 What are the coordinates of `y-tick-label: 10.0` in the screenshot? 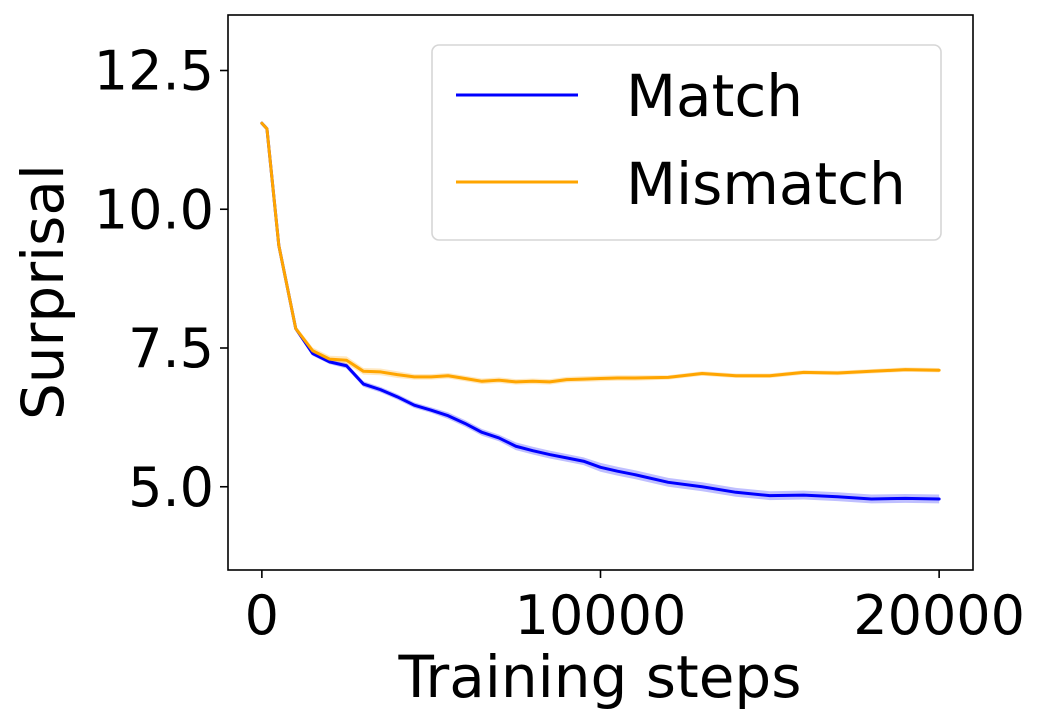 It's located at (154, 209).